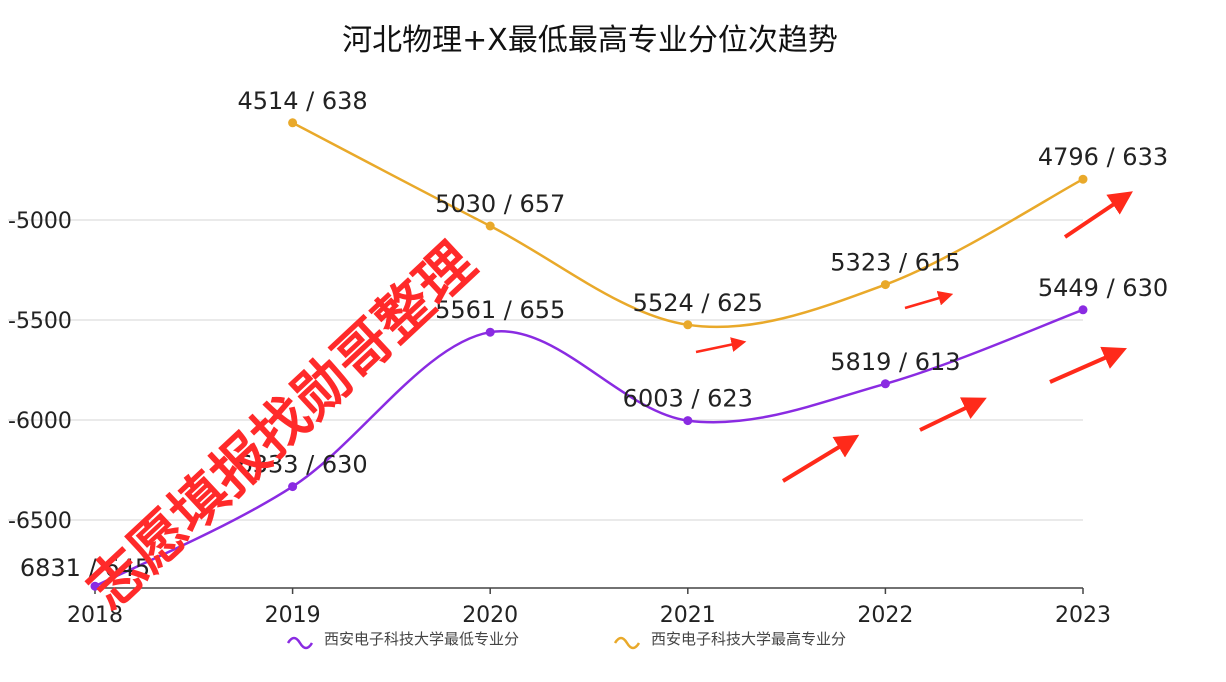 This screenshot has height=682, width=1226. I want to click on y-tick-label: -5500, so click(40, 321).